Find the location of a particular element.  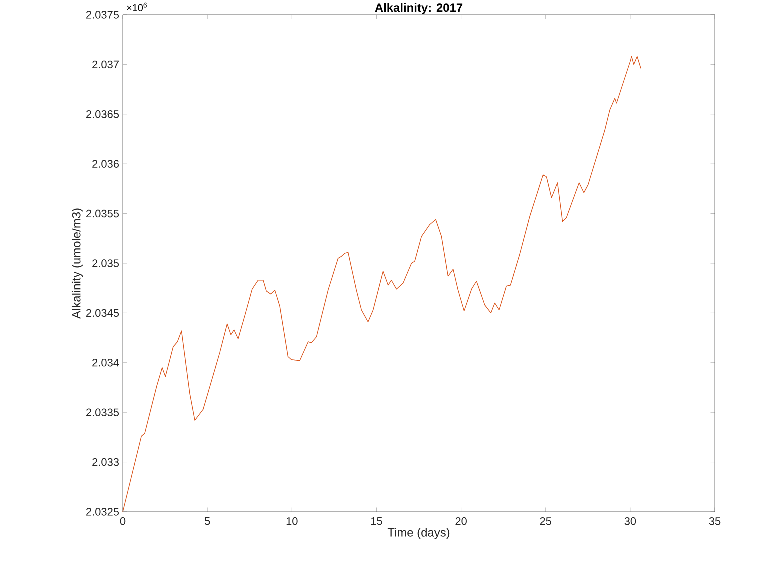

y-tick-label: 2.035 is located at coordinates (106, 264).